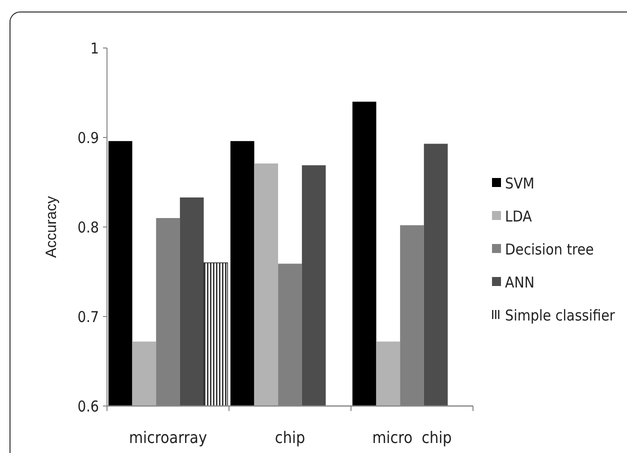  I want to click on y-tick-label: 0.8, so click(88, 227).